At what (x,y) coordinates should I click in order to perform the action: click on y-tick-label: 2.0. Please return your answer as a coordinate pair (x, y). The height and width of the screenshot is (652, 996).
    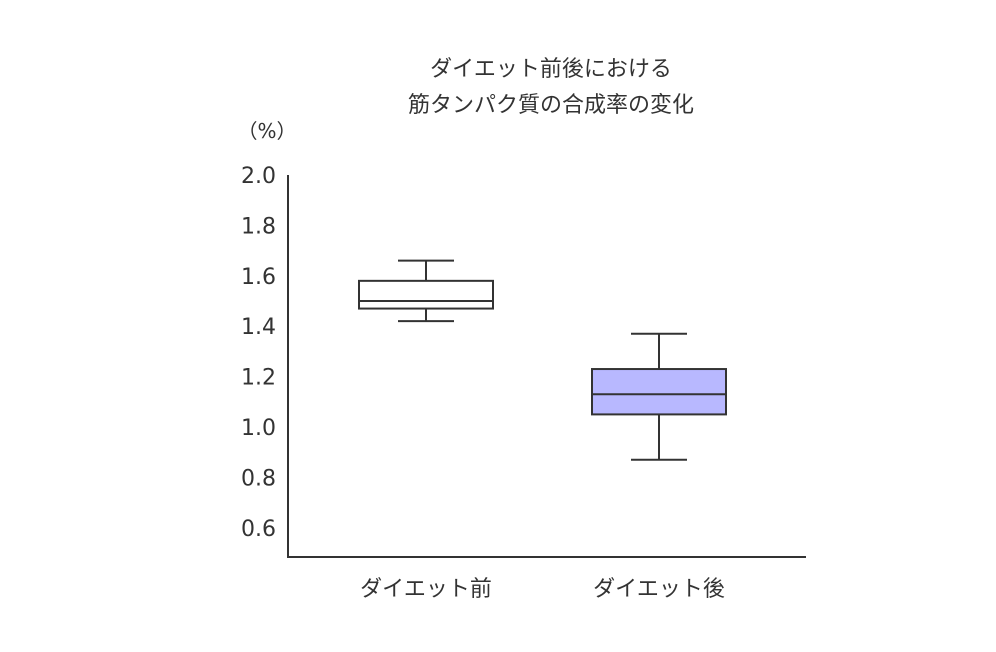
    Looking at the image, I should click on (258, 176).